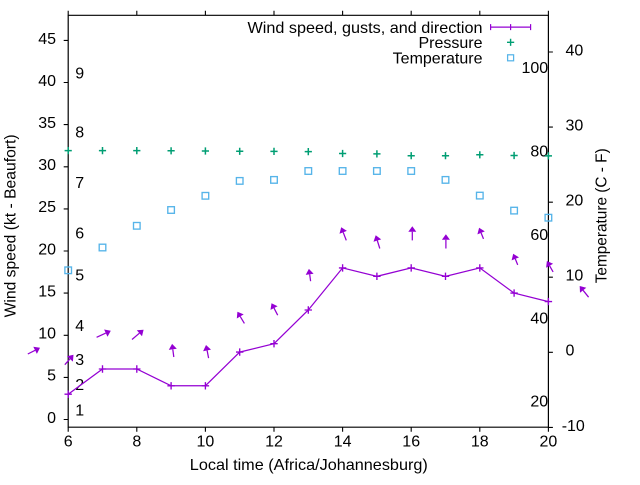 The height and width of the screenshot is (485, 640). I want to click on svg-text: Temperature (C - F), so click(602, 215).